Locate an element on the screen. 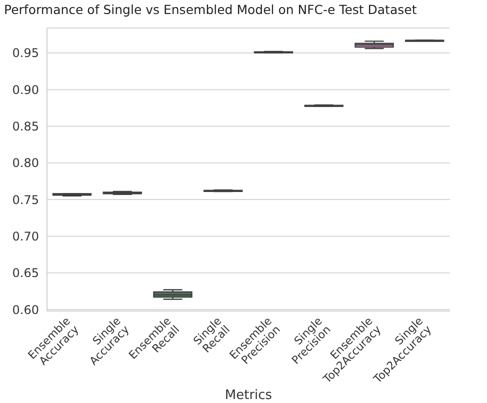  y-tick-label: 0.85 is located at coordinates (25, 127).